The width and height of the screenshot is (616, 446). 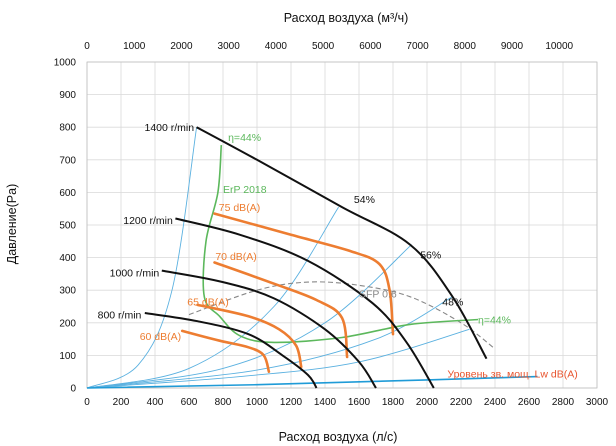 I want to click on x2-tick-label: 6000, so click(x=370, y=46).